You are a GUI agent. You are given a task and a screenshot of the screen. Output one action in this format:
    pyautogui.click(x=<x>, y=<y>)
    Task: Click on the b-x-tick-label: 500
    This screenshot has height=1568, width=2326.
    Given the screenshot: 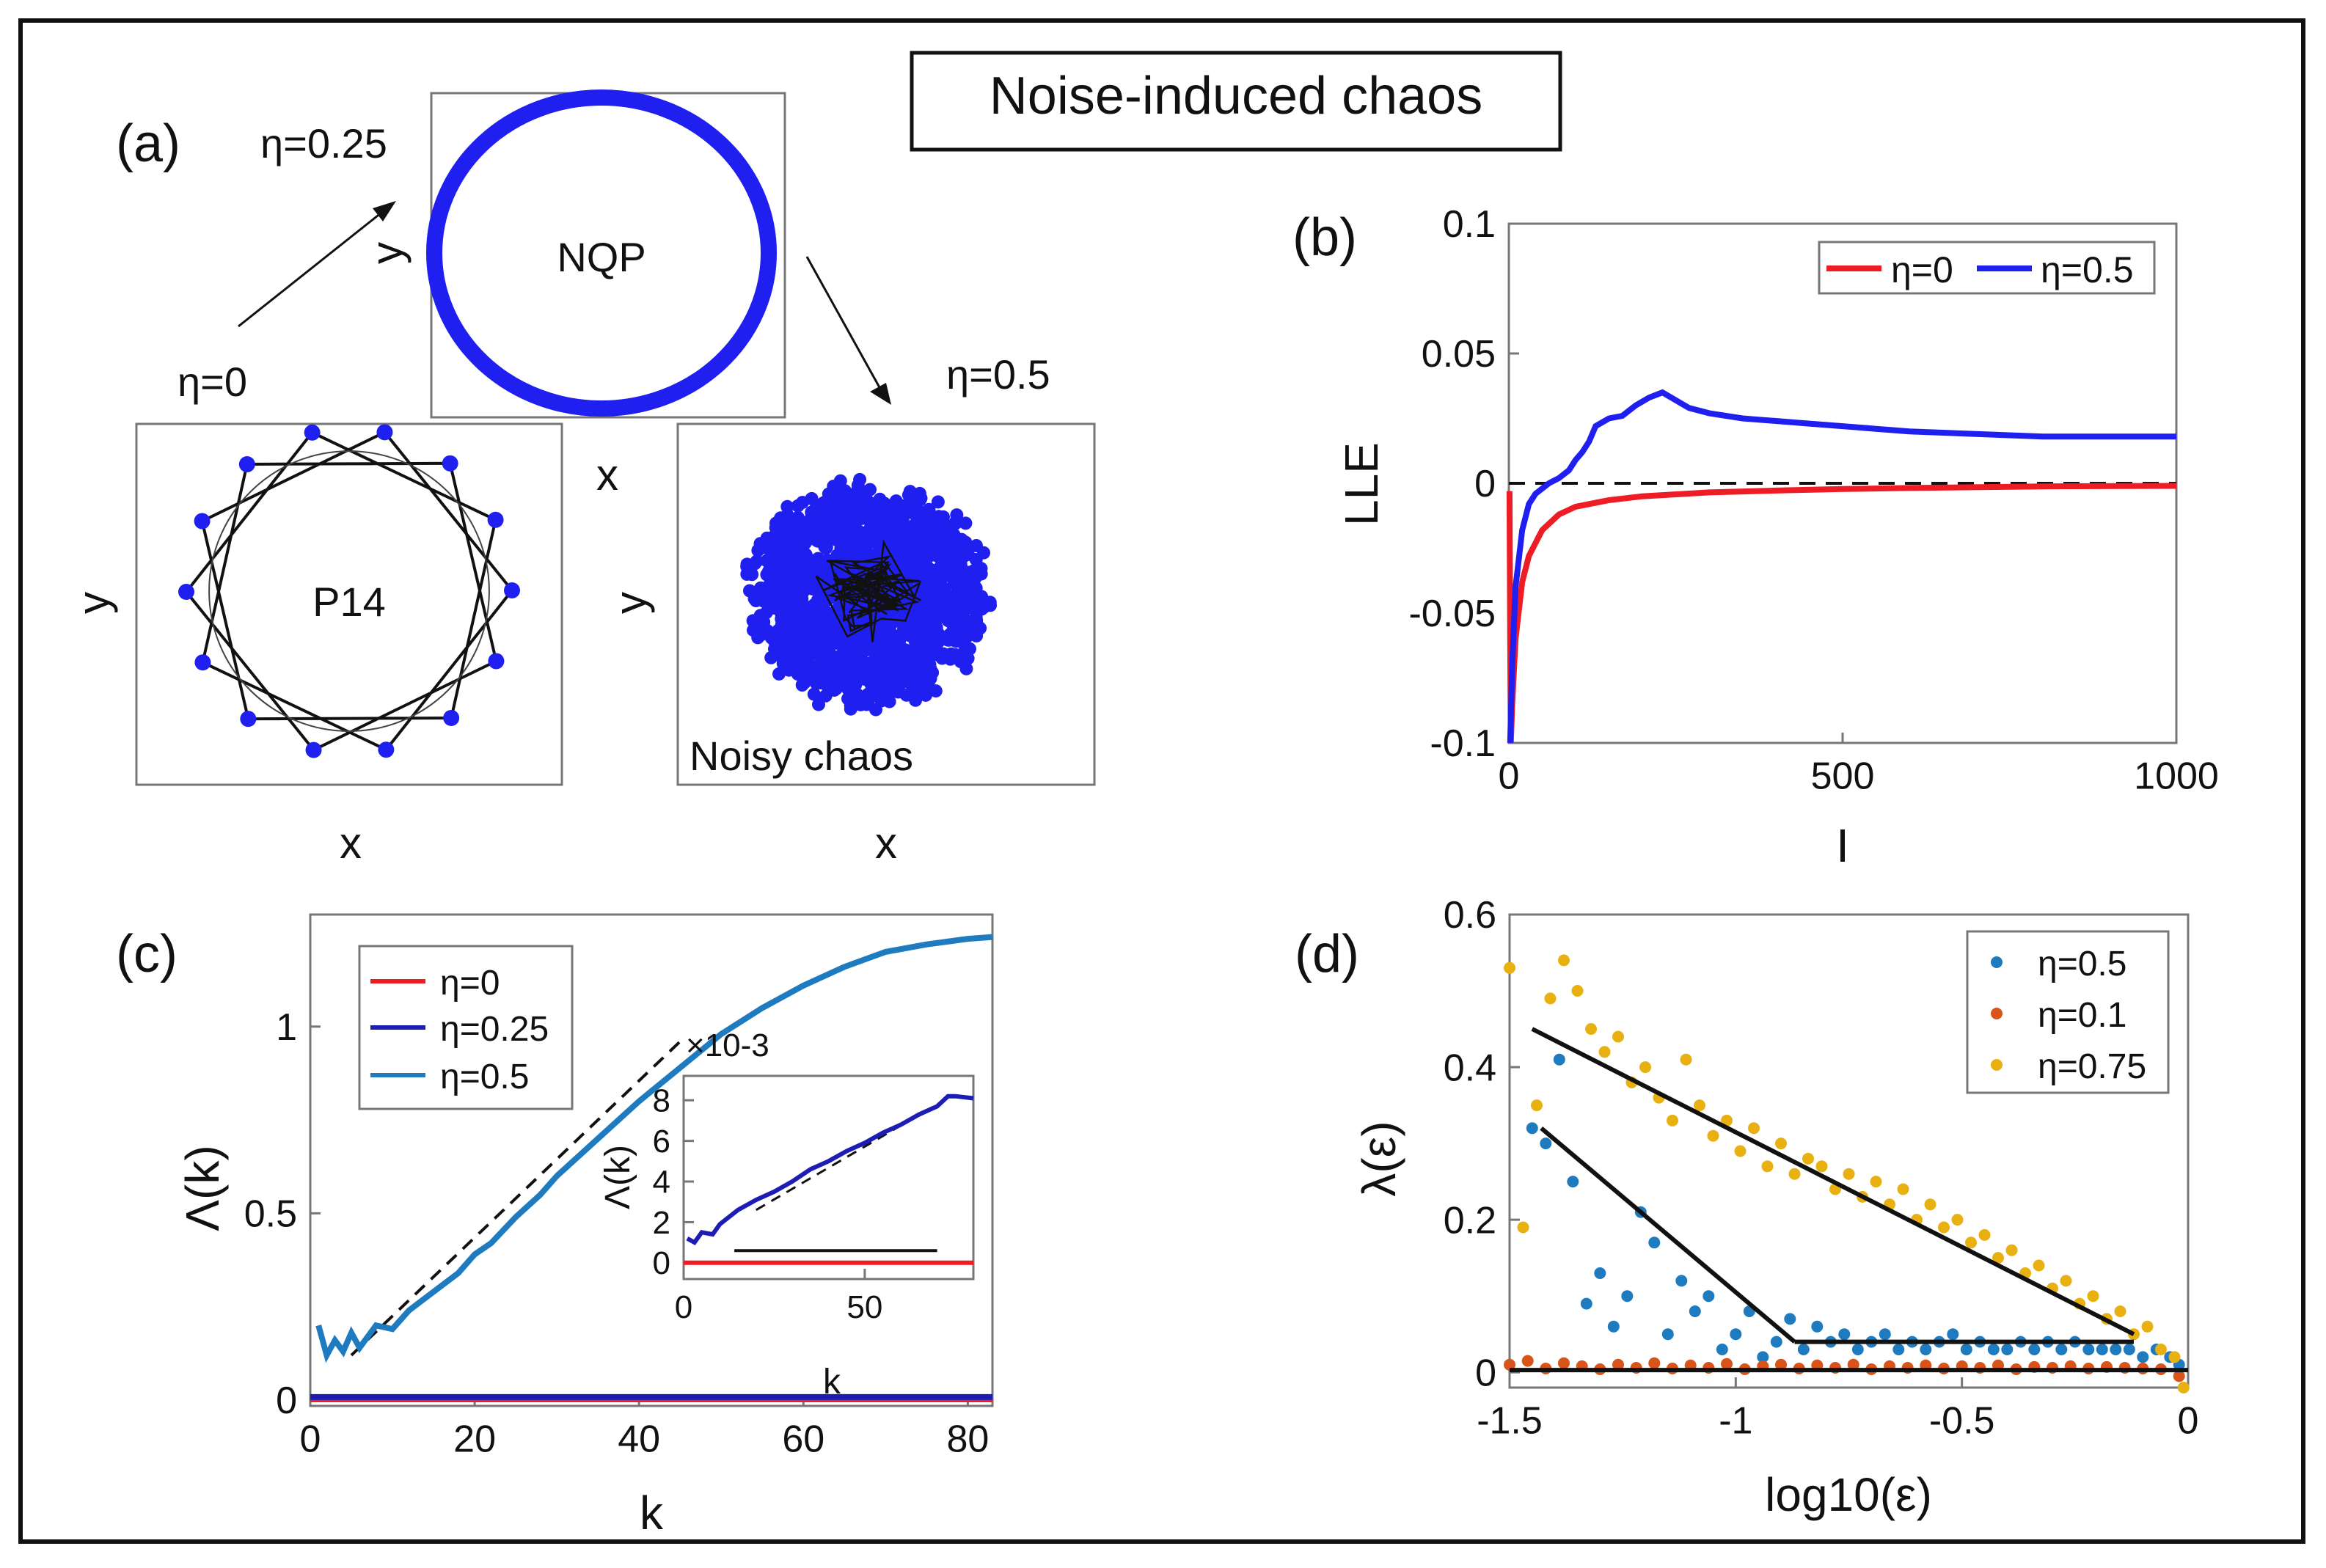 What is the action you would take?
    pyautogui.click(x=1843, y=776)
    